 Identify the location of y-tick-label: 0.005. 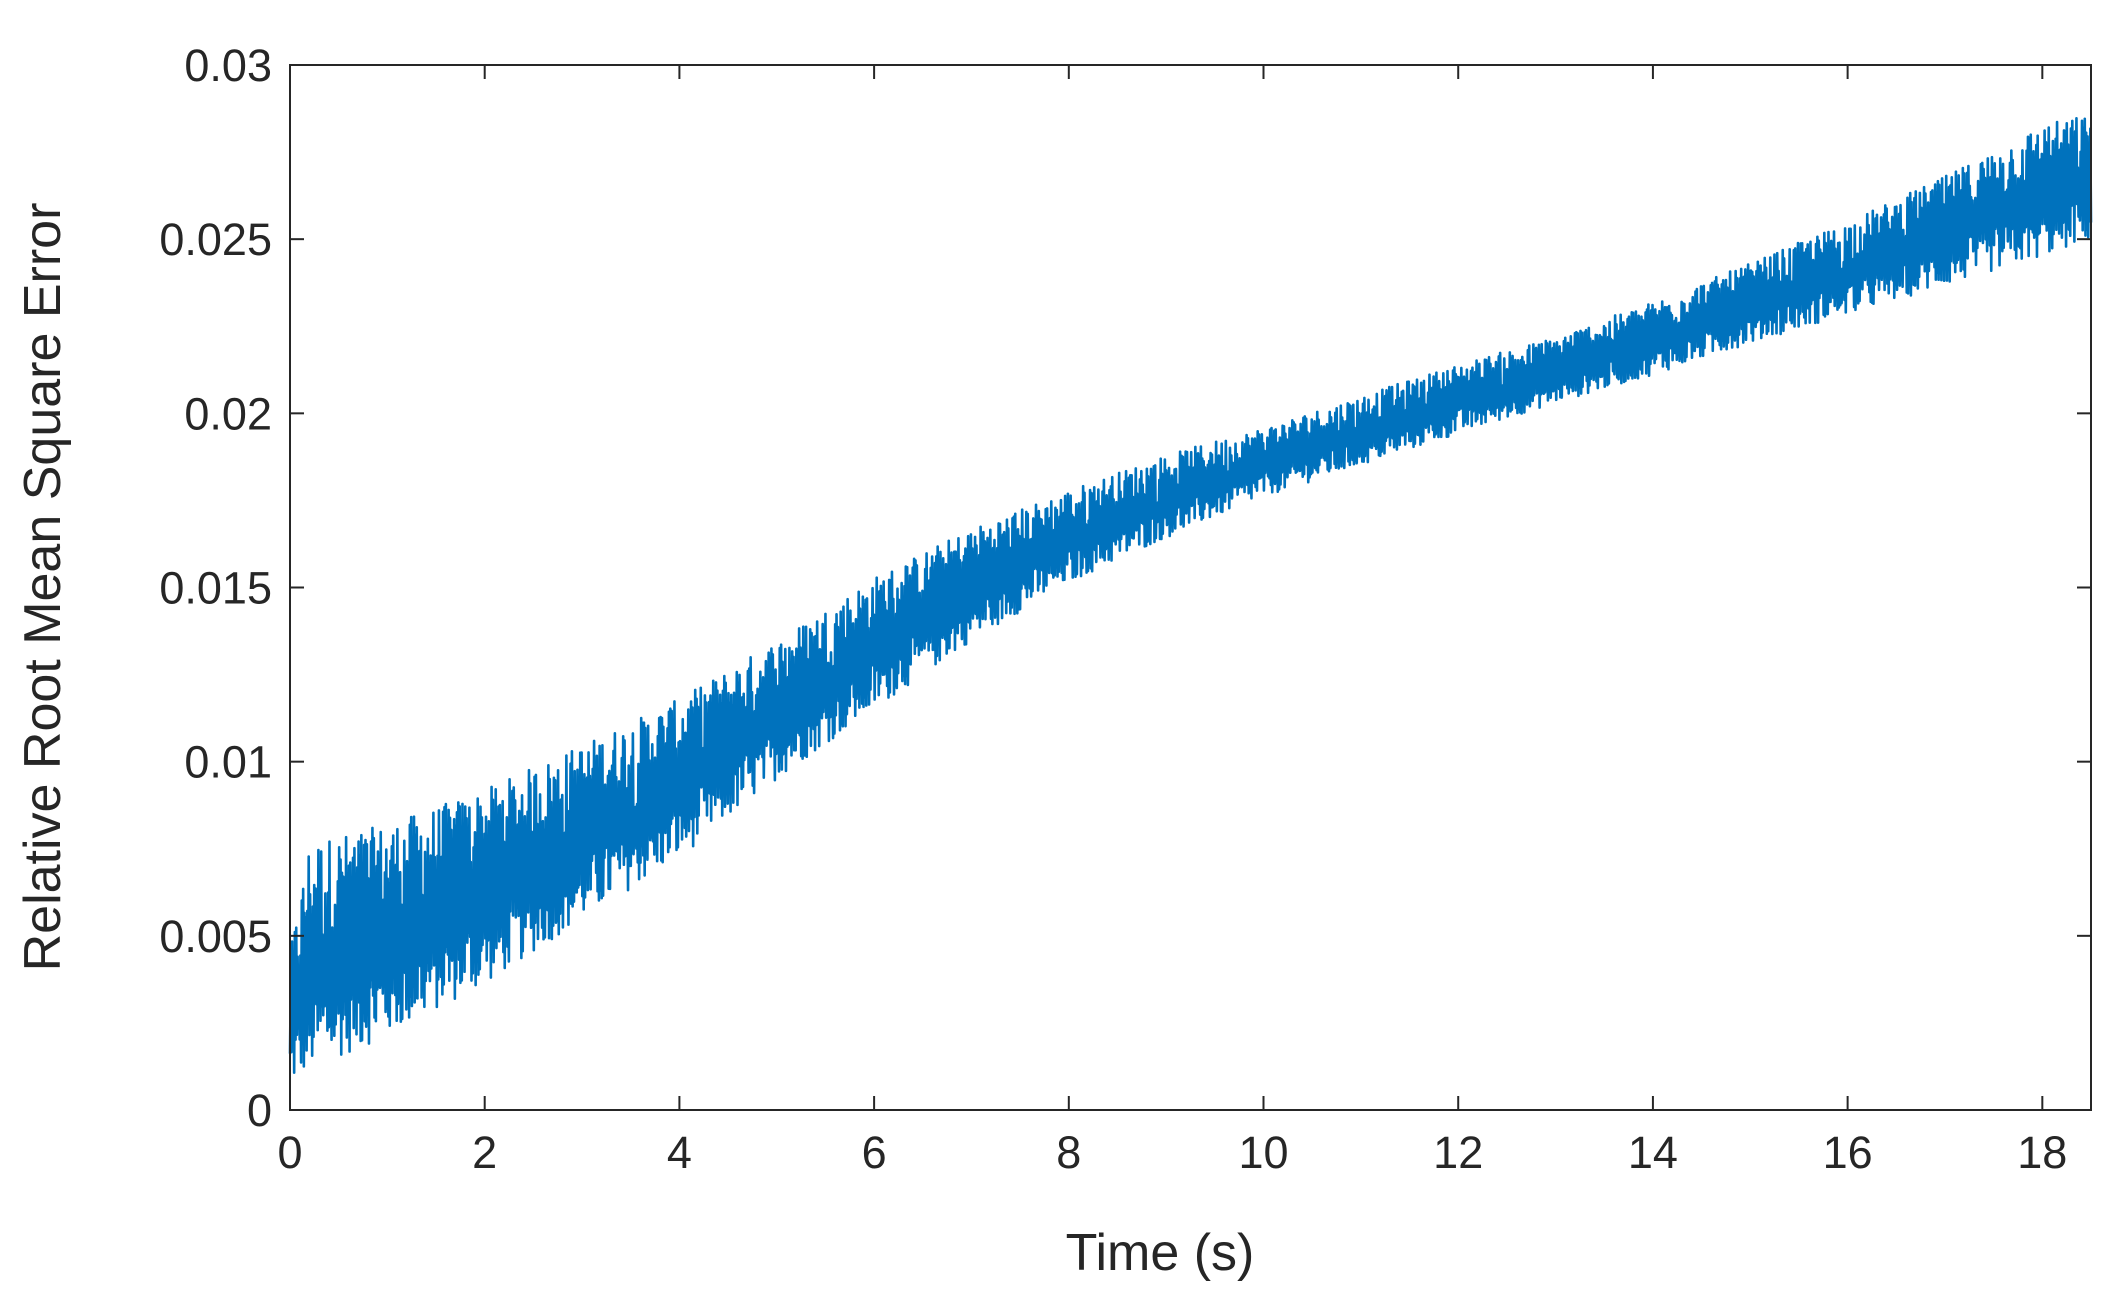
(215, 936).